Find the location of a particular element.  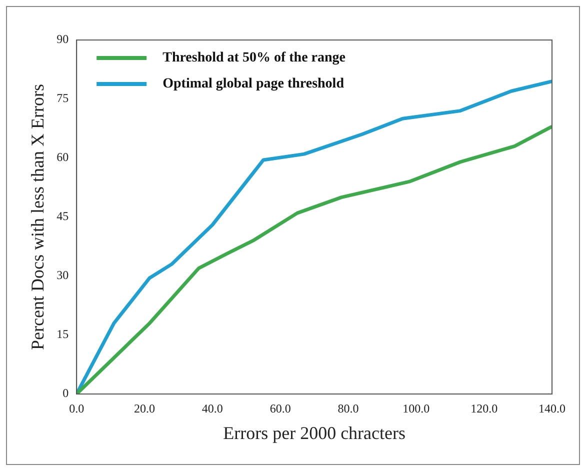

x-tick-label: 0.0 is located at coordinates (76, 408).